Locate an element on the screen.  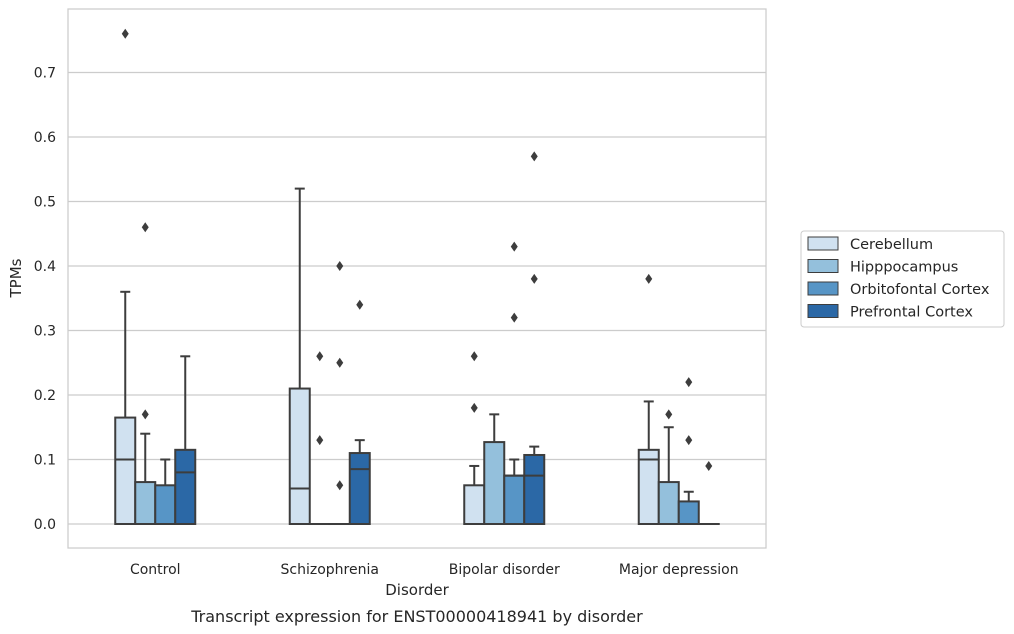
y-tick-label: 0.1 is located at coordinates (45, 461).